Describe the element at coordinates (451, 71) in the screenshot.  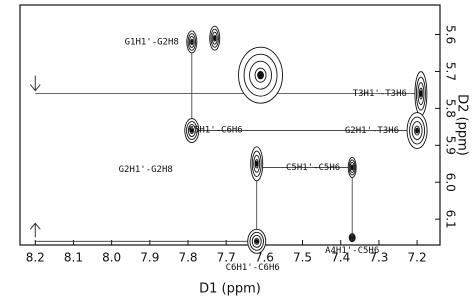
I see `y-tick-label: 5.7` at that location.